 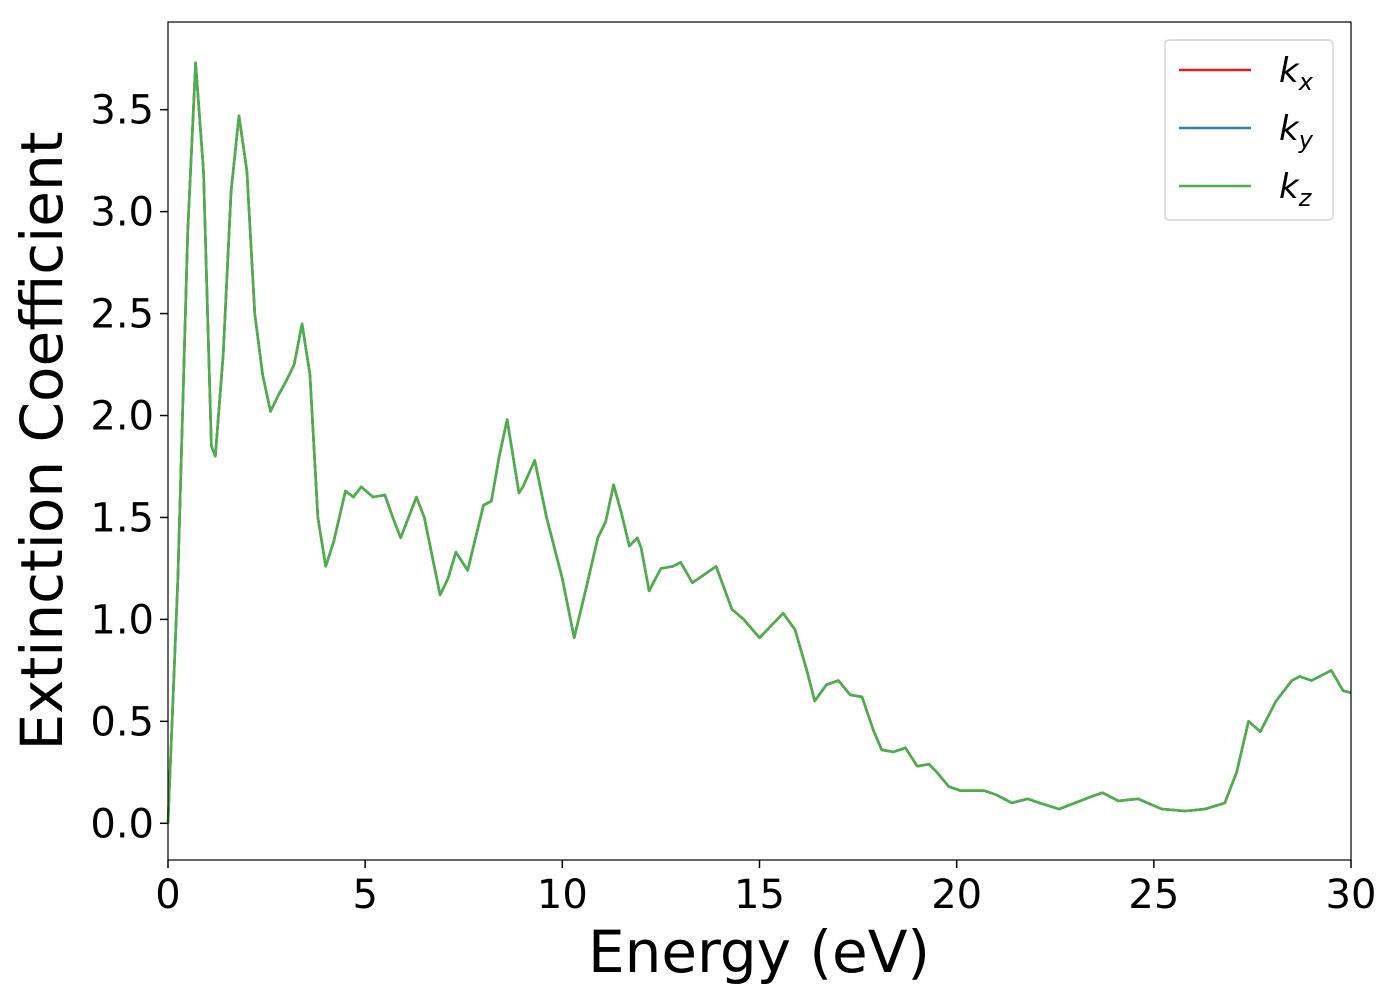 I want to click on y-tick-label: 2.5, so click(x=122, y=315).